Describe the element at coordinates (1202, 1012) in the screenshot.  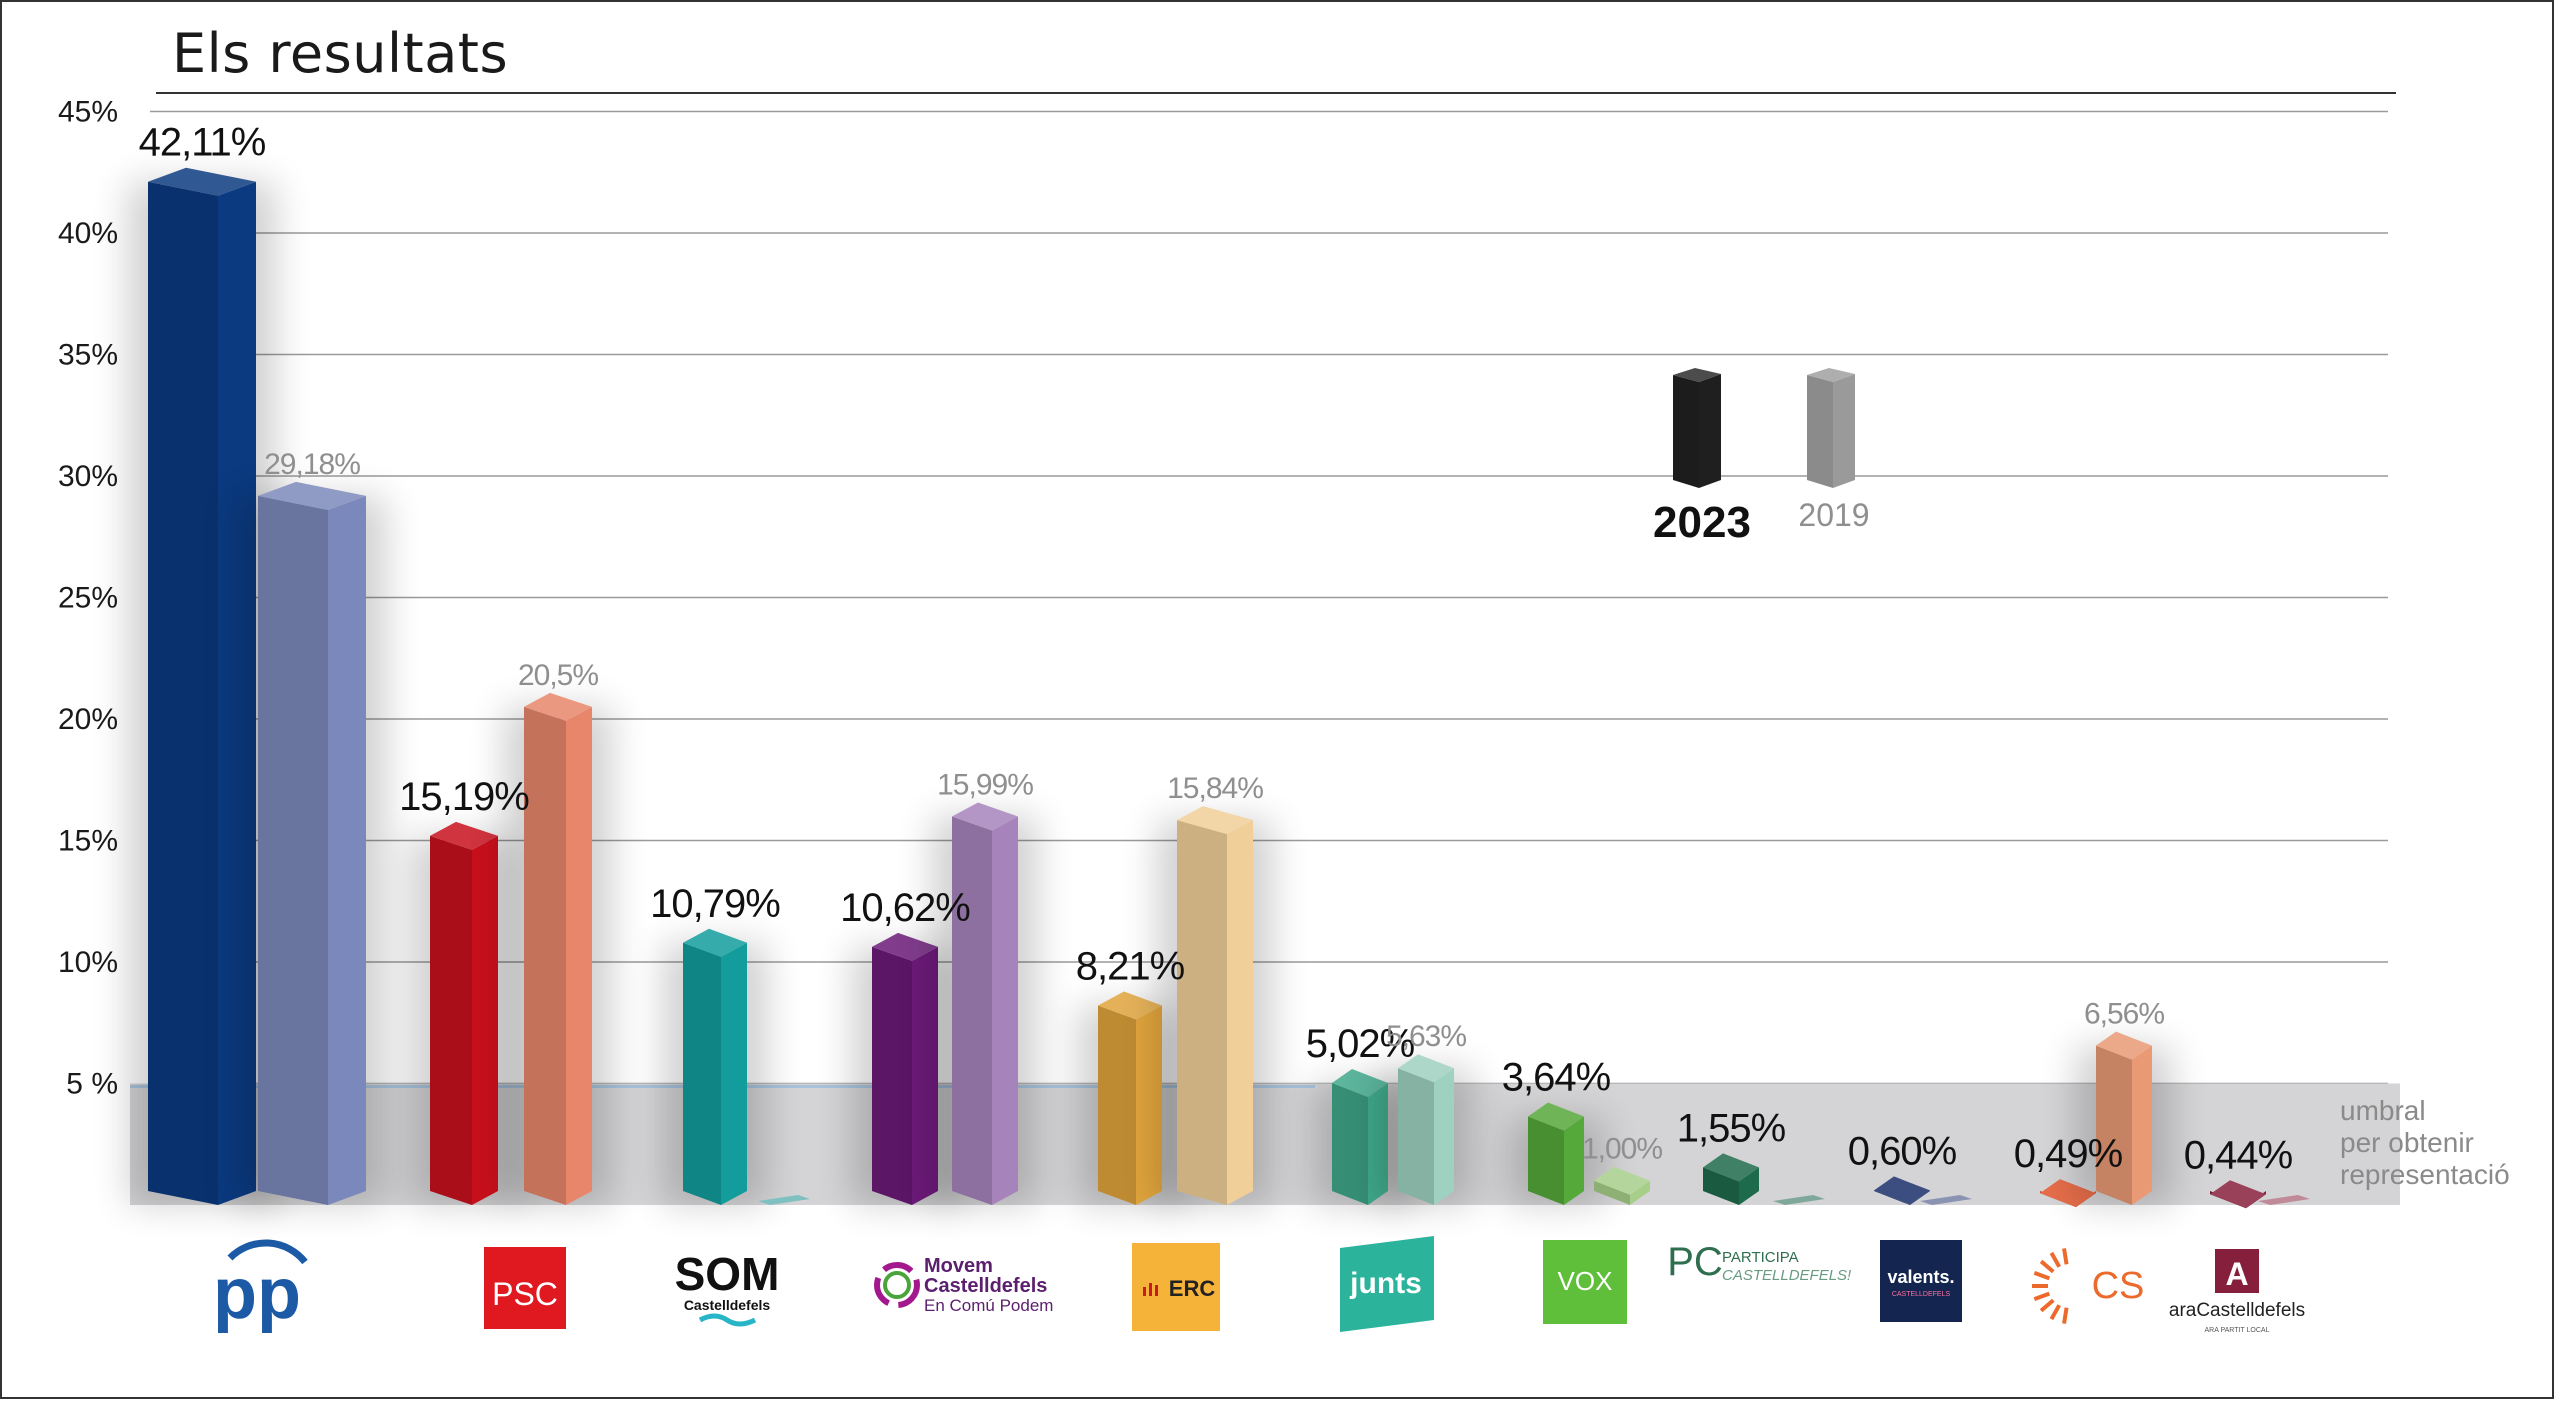
I see `bar-2019-4-front` at that location.